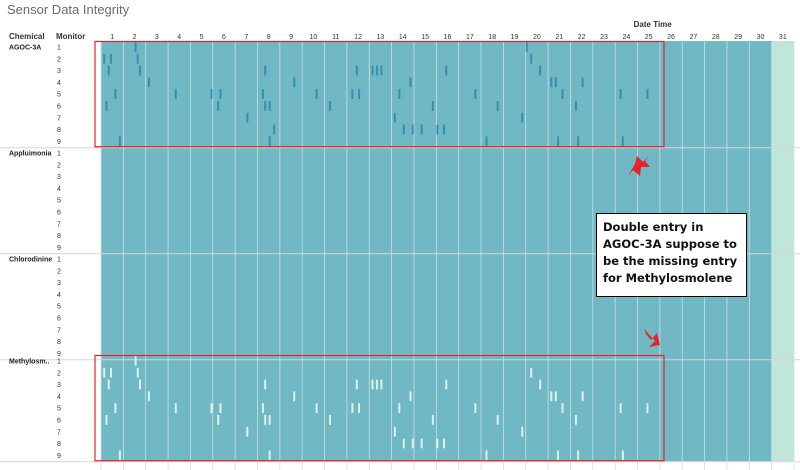 Image resolution: width=800 pixels, height=470 pixels. I want to click on chart-title: Sensor Data Integrity, so click(68, 9).